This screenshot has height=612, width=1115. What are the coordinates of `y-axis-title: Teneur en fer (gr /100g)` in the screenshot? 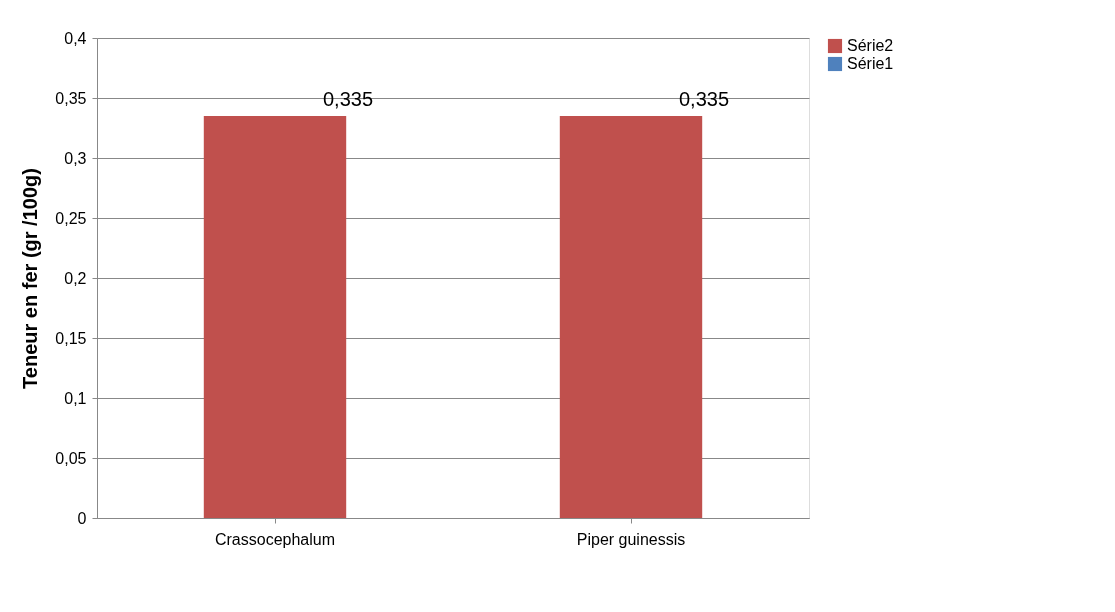 It's located at (30, 278).